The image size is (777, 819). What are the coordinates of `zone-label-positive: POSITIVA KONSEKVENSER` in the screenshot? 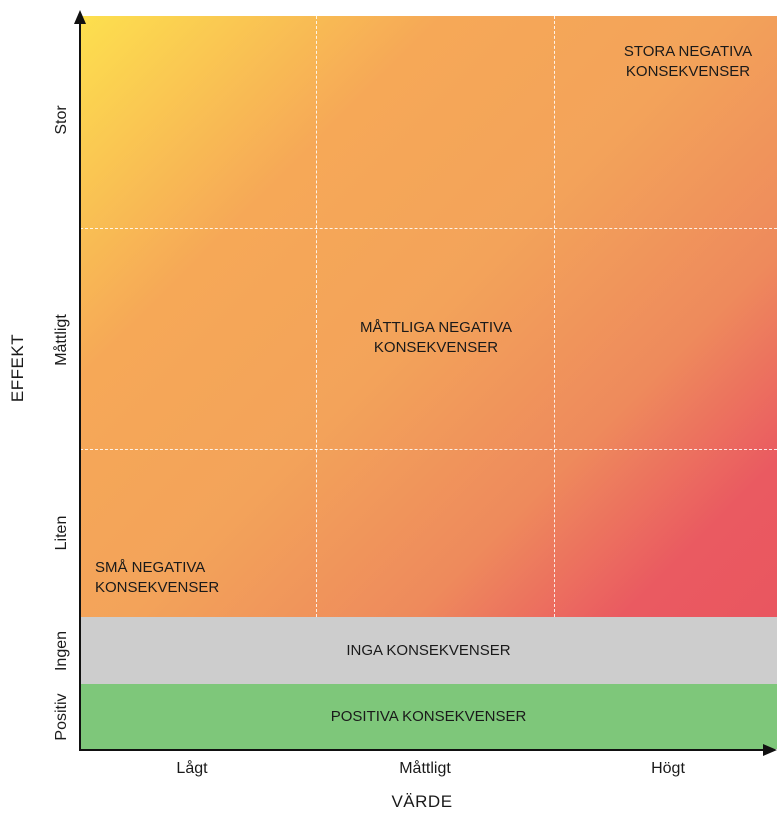 It's located at (428, 716).